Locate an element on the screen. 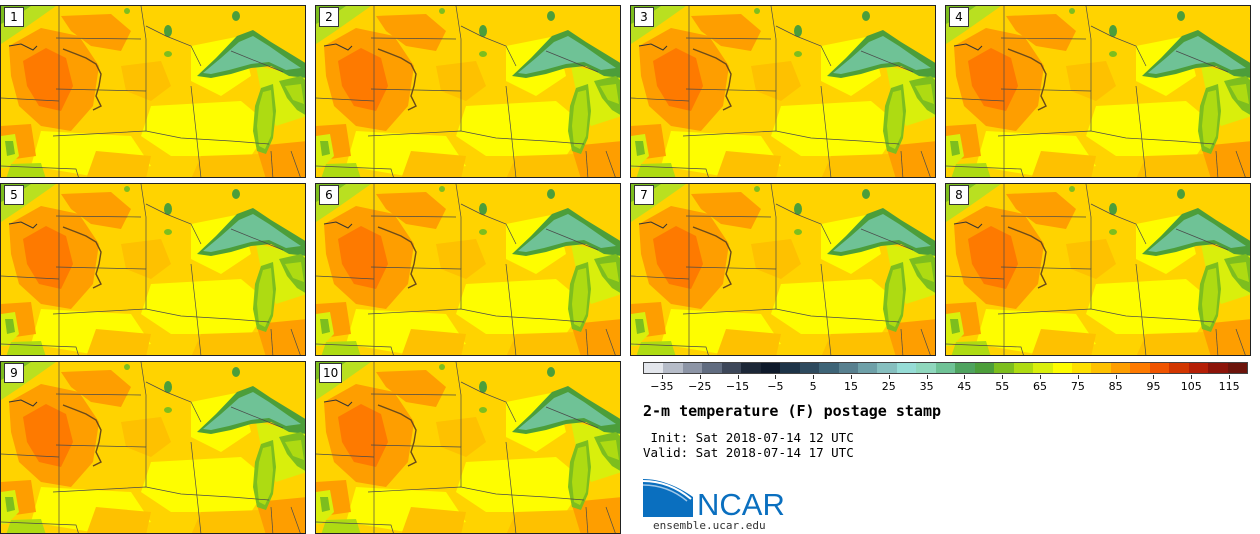 Image resolution: width=1260 pixels, height=534 pixels. ensemble-panel-5: 5 is located at coordinates (153, 269).